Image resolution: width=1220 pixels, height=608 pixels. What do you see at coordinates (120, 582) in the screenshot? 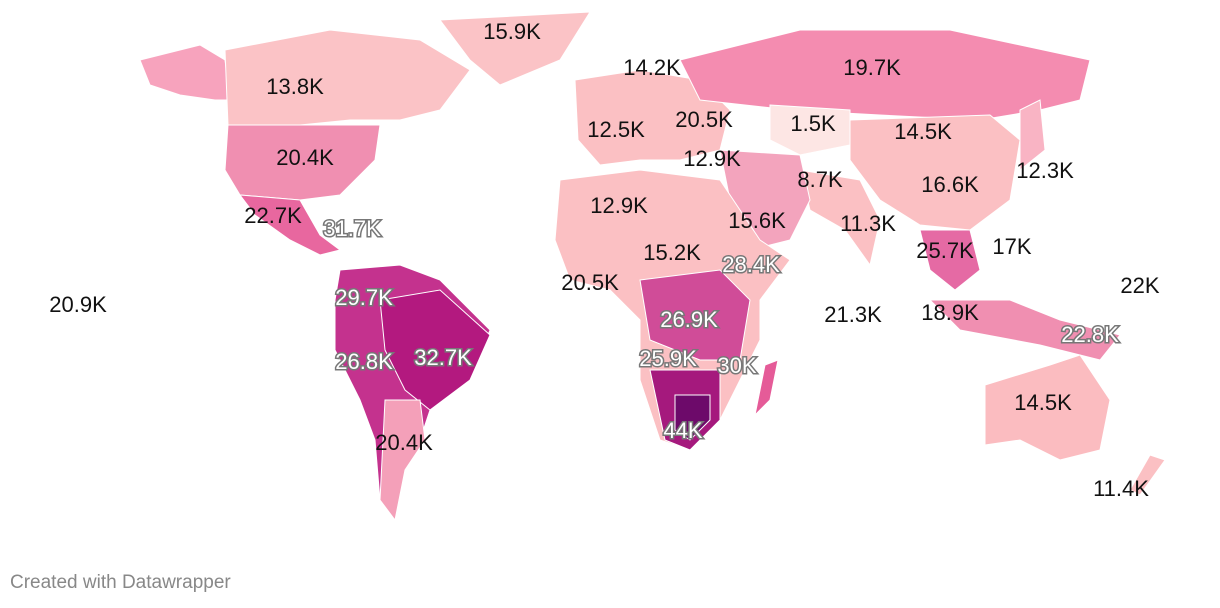
I see `footer: Created with Datawrapper` at bounding box center [120, 582].